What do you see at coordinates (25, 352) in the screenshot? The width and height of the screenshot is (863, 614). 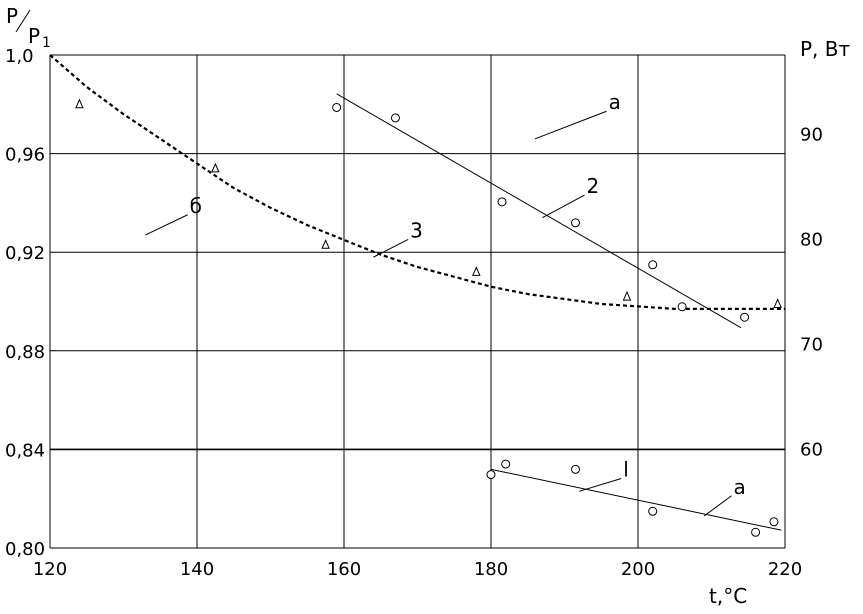 I see `y-left-tick-label: 0,88` at bounding box center [25, 352].